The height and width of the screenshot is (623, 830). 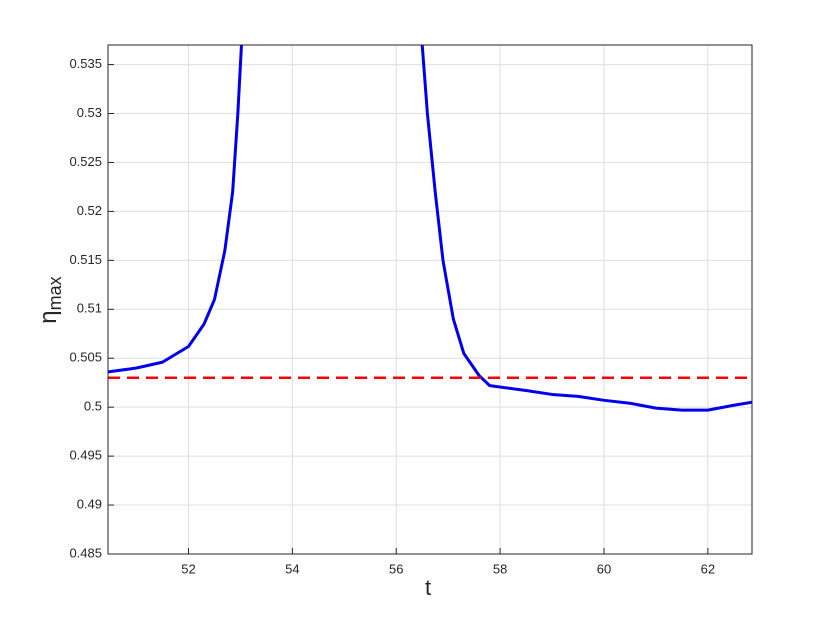 What do you see at coordinates (85, 357) in the screenshot?
I see `y-tick-label: 0.505` at bounding box center [85, 357].